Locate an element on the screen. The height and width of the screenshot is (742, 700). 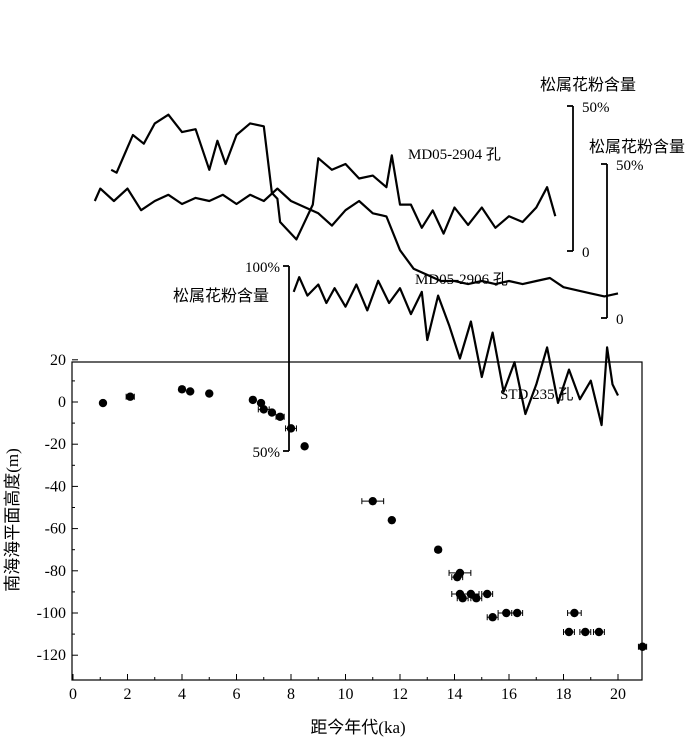
pollen-scale-top-label: 100% is located at coordinates (262, 268).